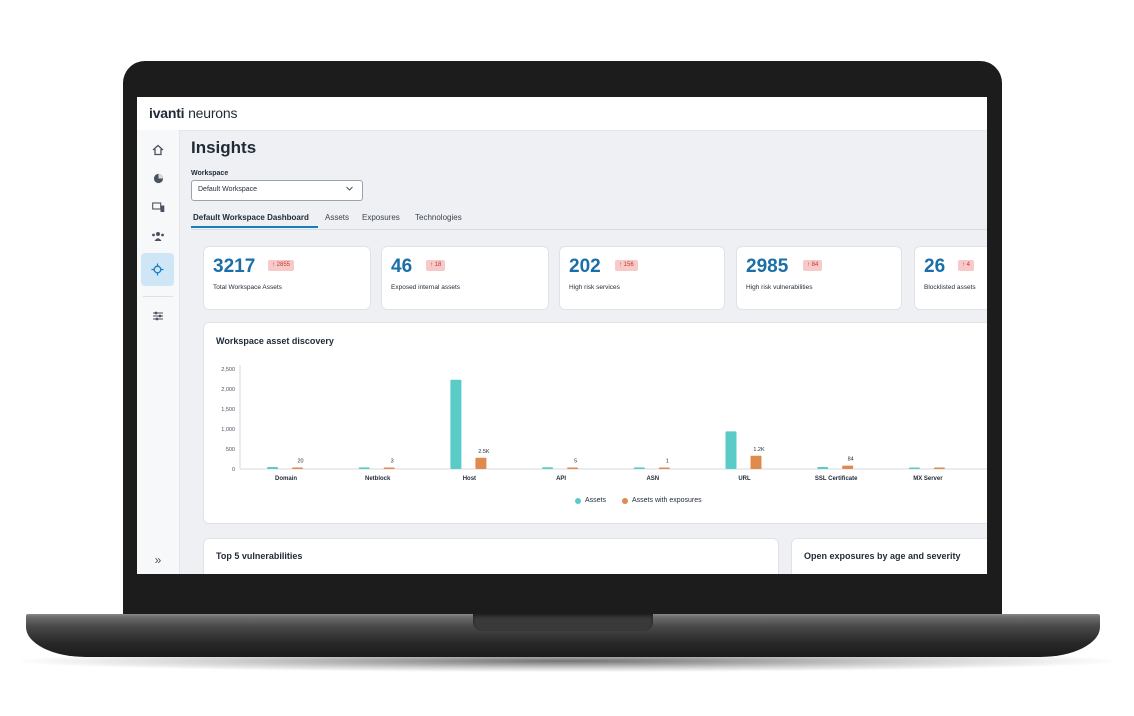 Image resolution: width=1134 pixels, height=716 pixels. What do you see at coordinates (158, 236) in the screenshot?
I see `users-icon` at bounding box center [158, 236].